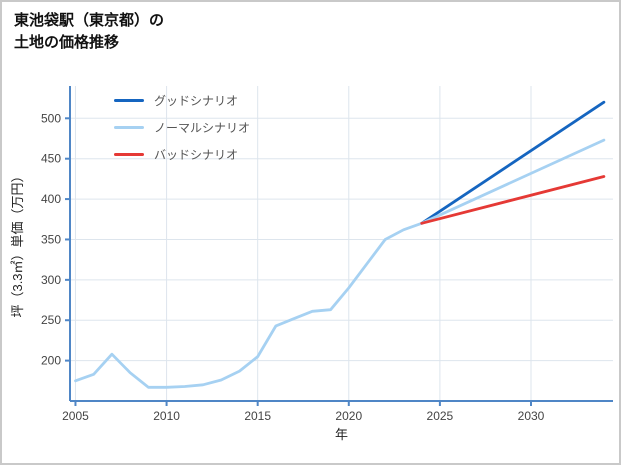 This screenshot has height=465, width=621. Describe the element at coordinates (17, 243) in the screenshot. I see `svg-text: 坪（3.3㎡）単価（万円）` at that location.